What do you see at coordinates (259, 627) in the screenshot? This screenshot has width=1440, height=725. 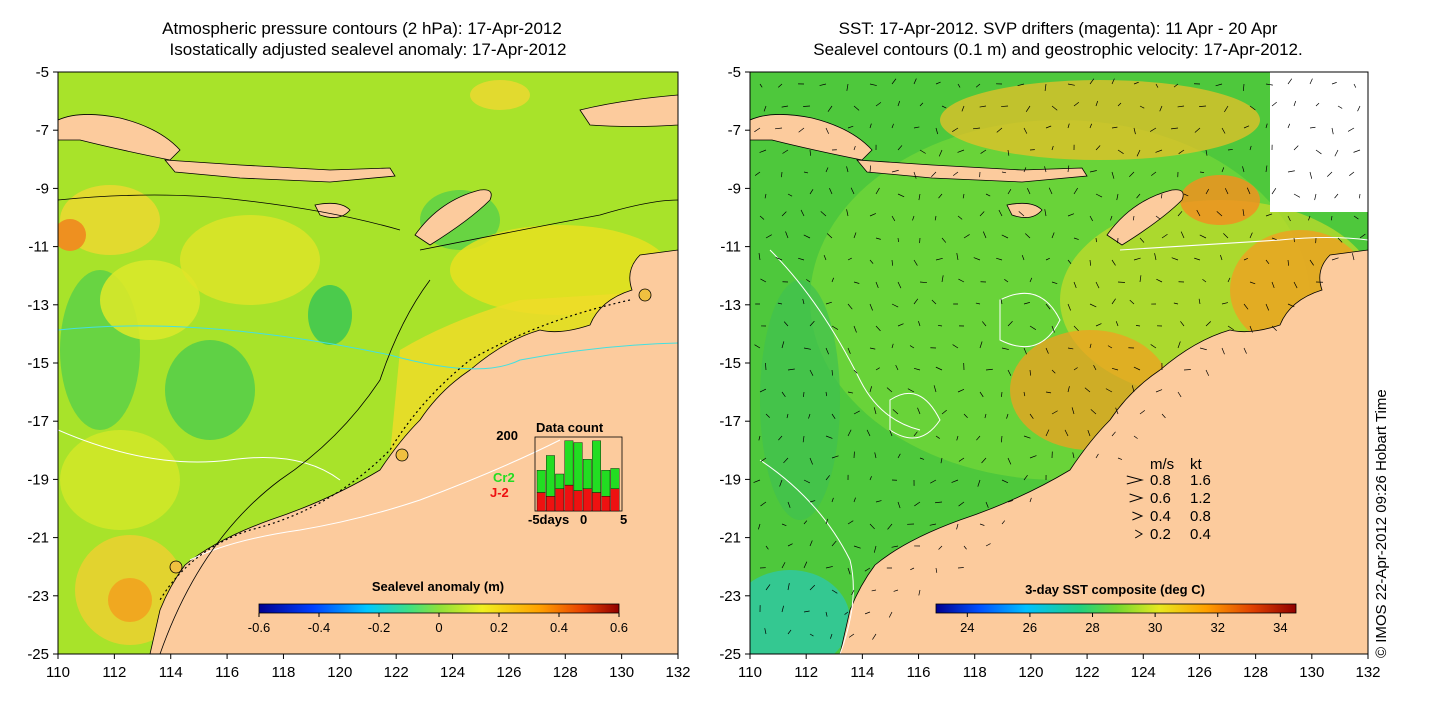 I see `colorbar-tick-label: -0.6` at bounding box center [259, 627].